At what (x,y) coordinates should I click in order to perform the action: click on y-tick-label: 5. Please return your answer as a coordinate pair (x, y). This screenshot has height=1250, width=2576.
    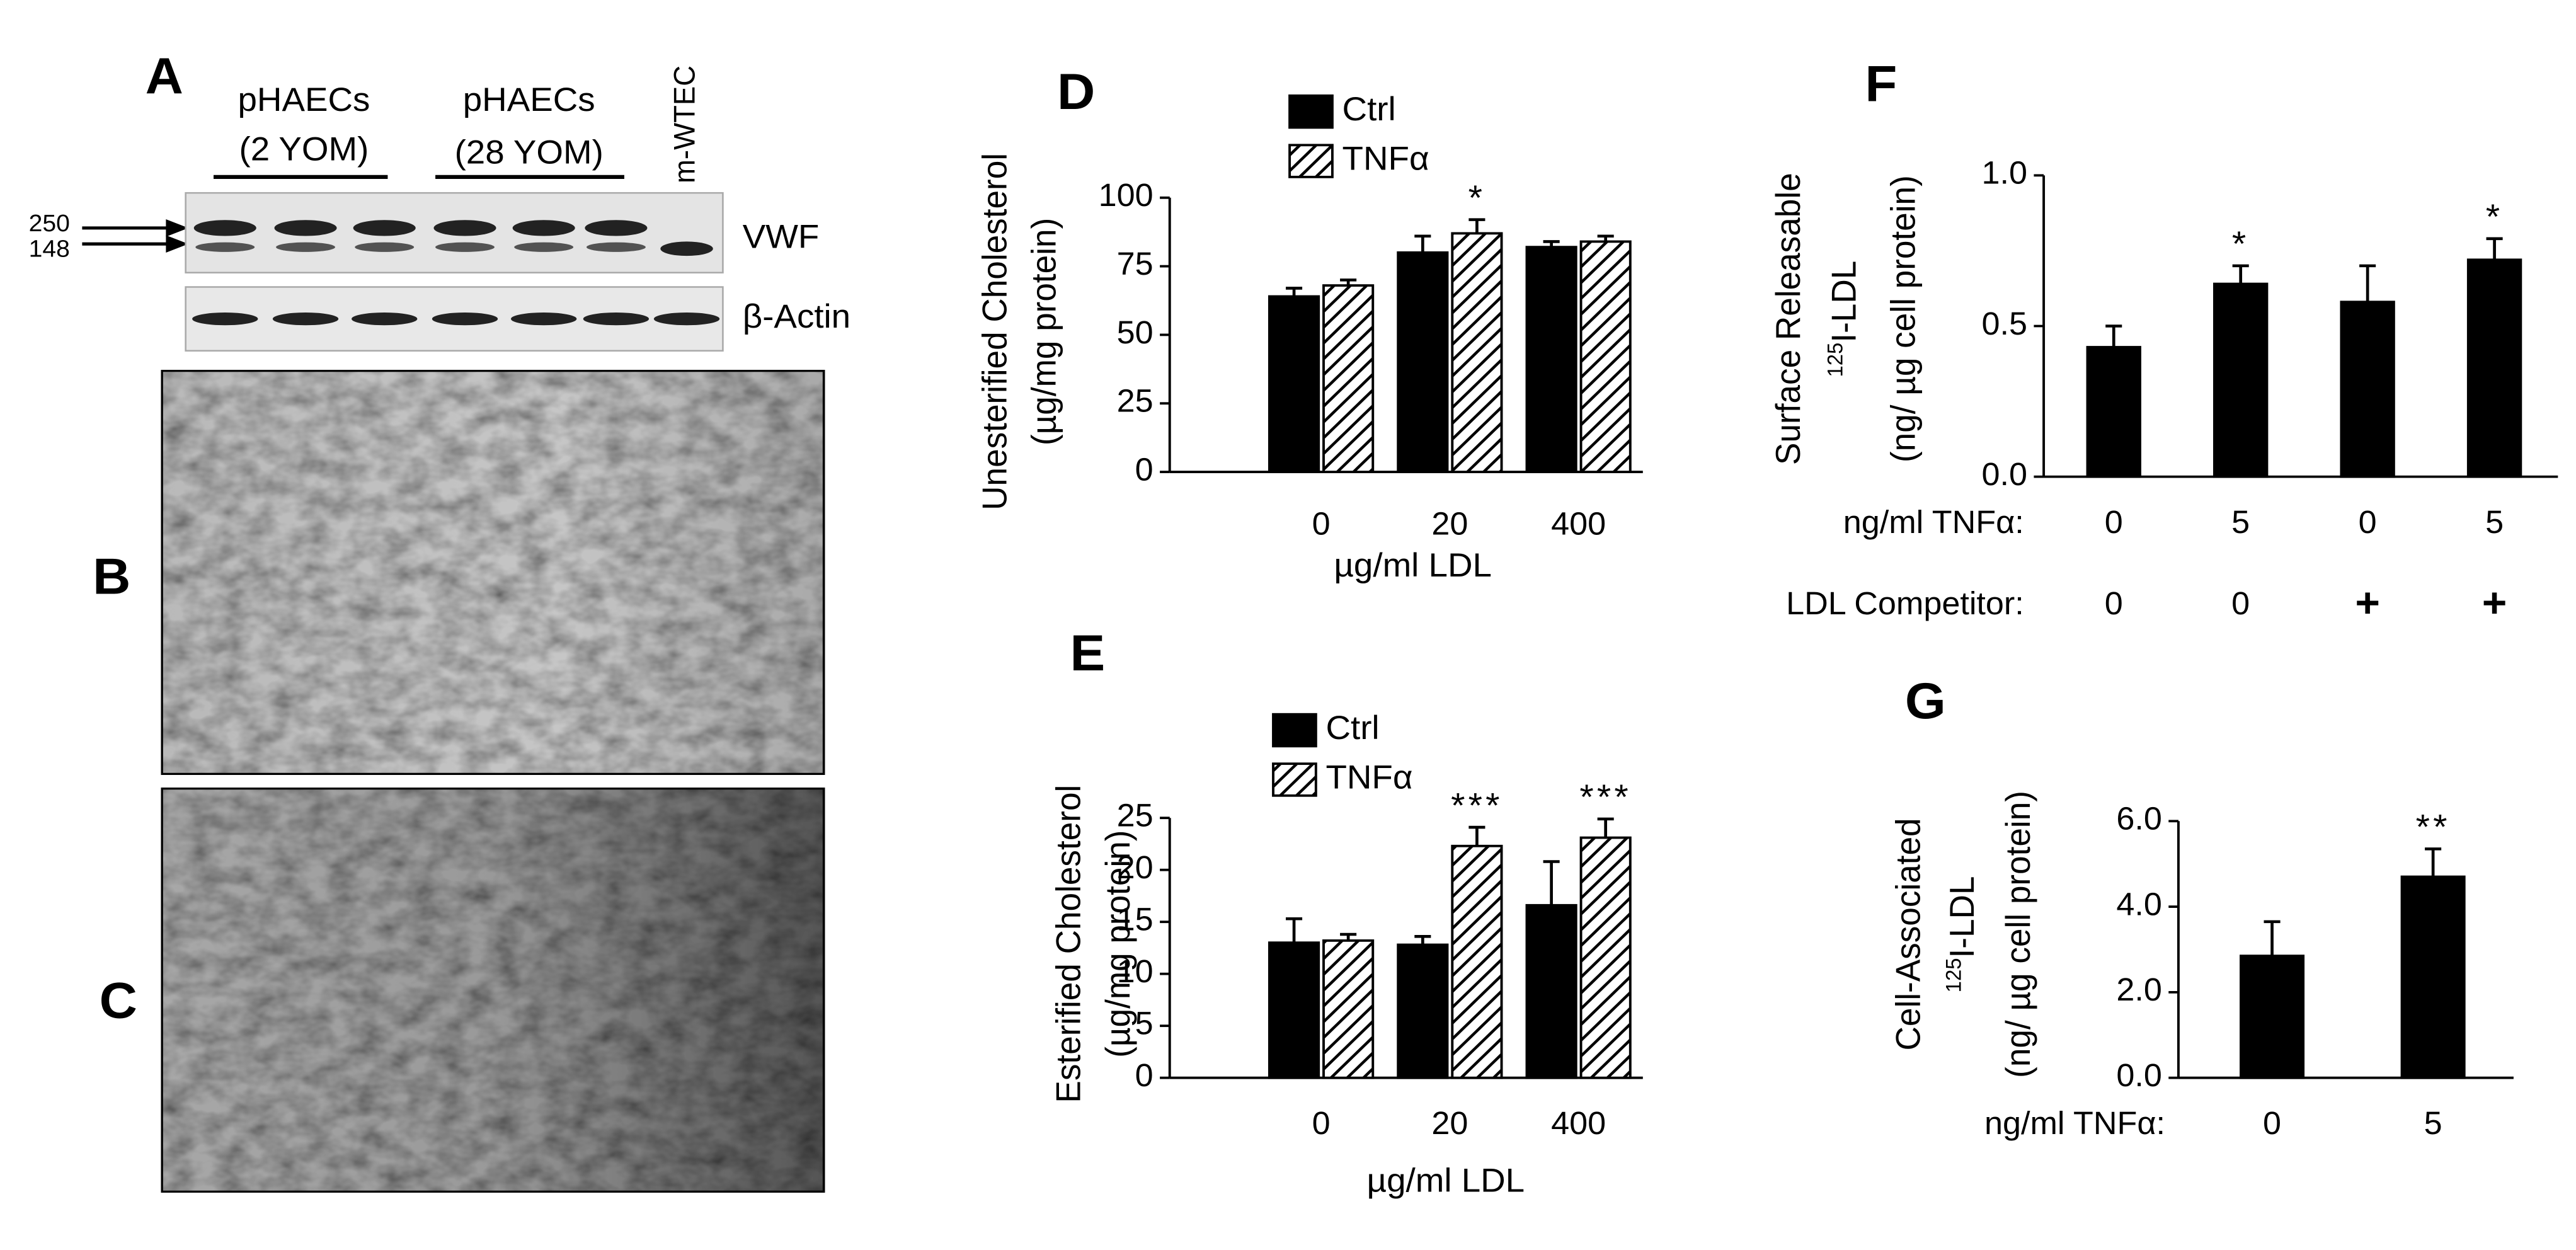
    Looking at the image, I should click on (1144, 1023).